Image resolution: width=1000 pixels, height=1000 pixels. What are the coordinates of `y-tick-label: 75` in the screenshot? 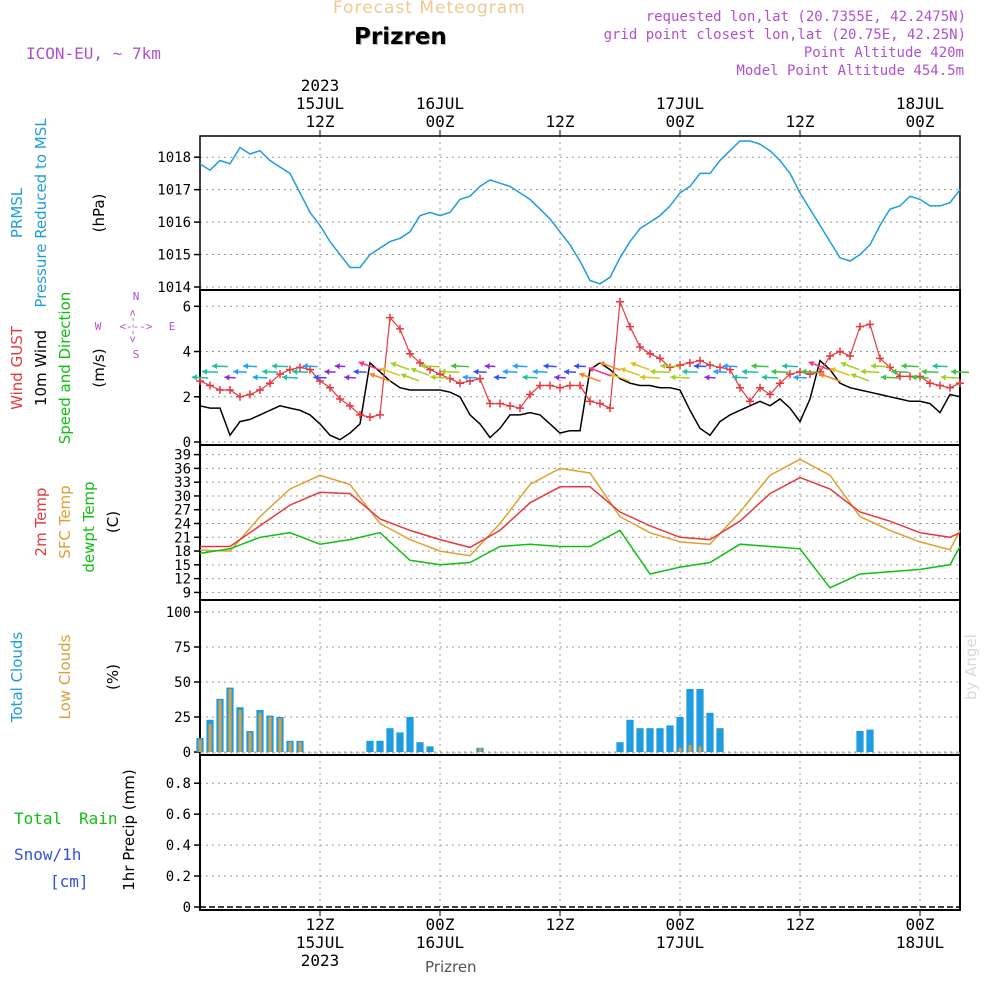 It's located at (182, 648).